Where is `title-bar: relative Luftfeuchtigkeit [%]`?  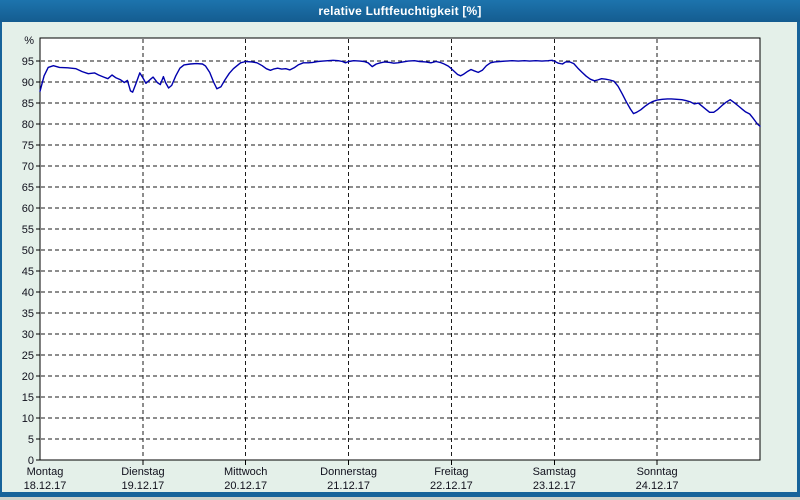
title-bar: relative Luftfeuchtigkeit [%] is located at coordinates (400, 11).